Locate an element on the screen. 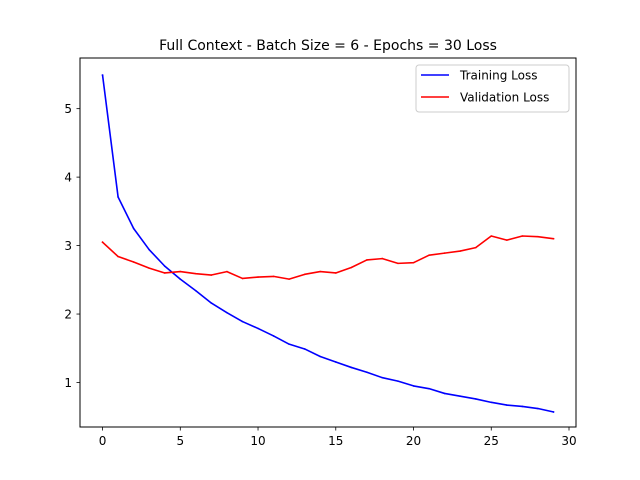  legend-label-validation-loss: Validation Loss is located at coordinates (504, 98).